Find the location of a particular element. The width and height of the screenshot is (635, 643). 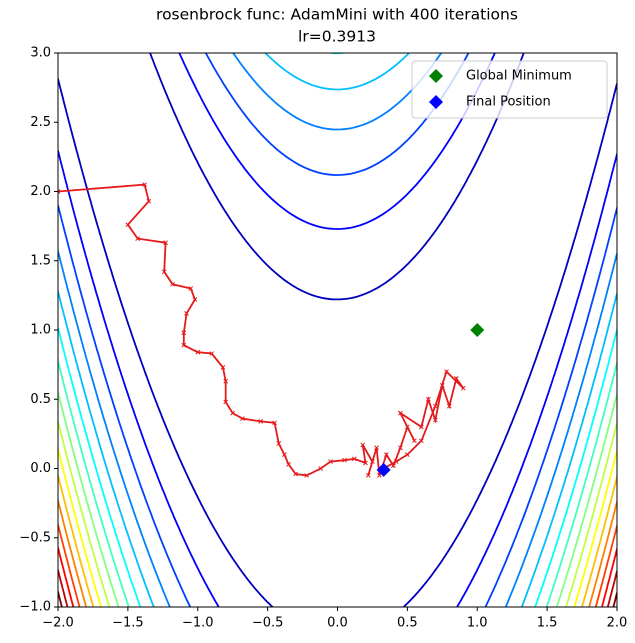

y-tick-label: −1.0 is located at coordinates (35, 607).